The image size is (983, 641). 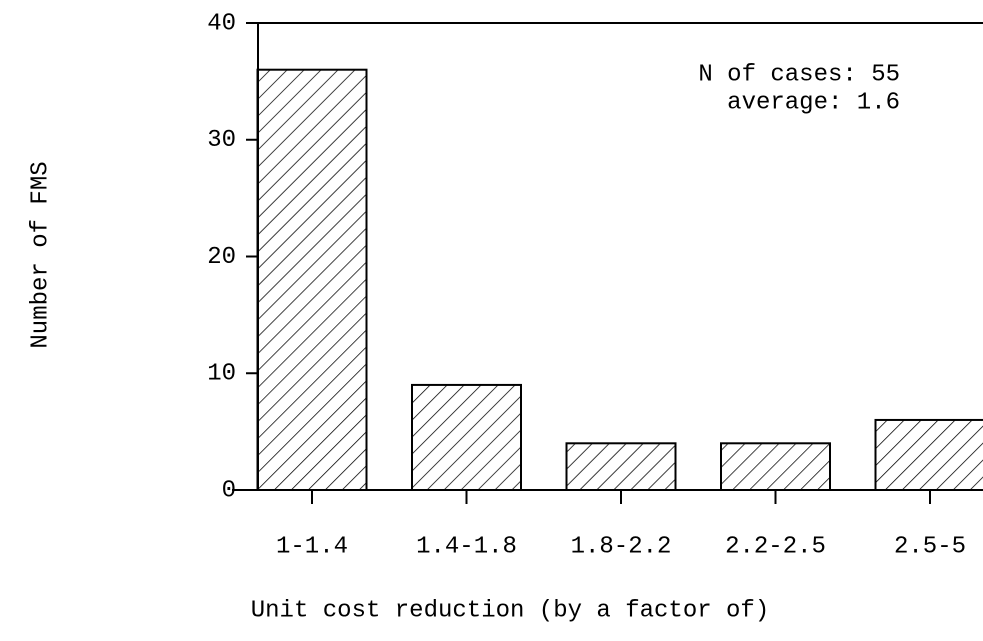 What do you see at coordinates (312, 546) in the screenshot?
I see `x-tick-label: 1-1.4` at bounding box center [312, 546].